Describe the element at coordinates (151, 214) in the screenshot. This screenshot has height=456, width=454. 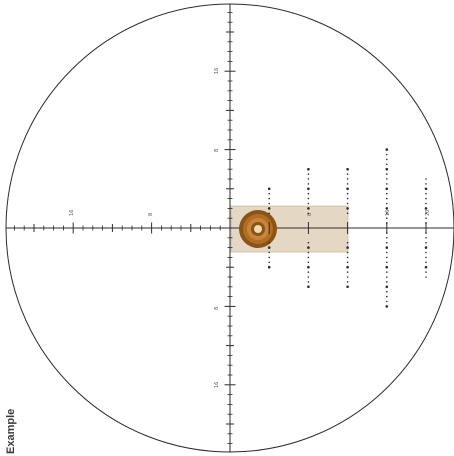
I see `h-label-left-8: 8` at that location.